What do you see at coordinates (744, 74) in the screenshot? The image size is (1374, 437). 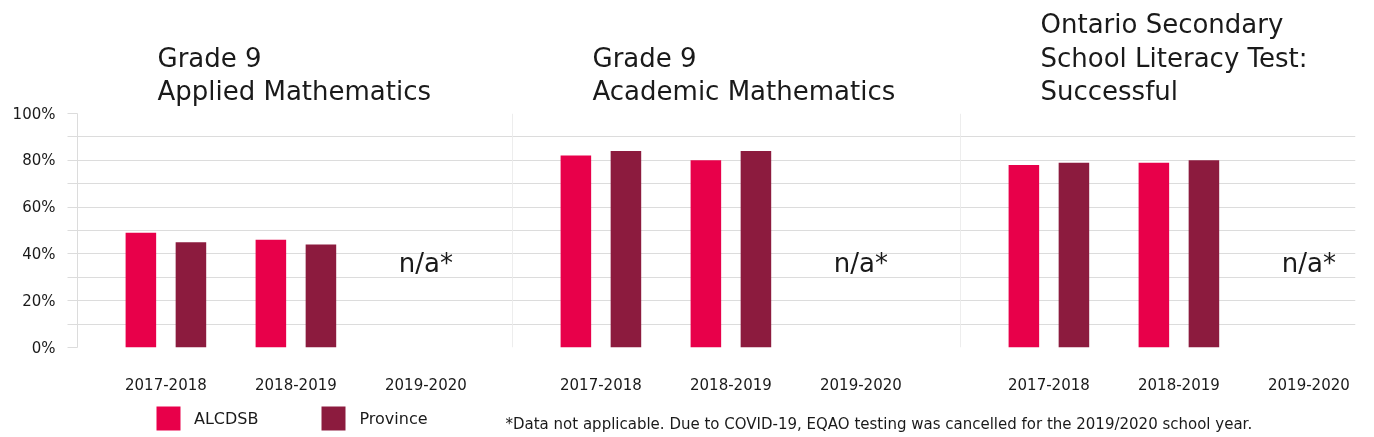 I see `chart-title: Grade 9 Academic Mathematics` at bounding box center [744, 74].